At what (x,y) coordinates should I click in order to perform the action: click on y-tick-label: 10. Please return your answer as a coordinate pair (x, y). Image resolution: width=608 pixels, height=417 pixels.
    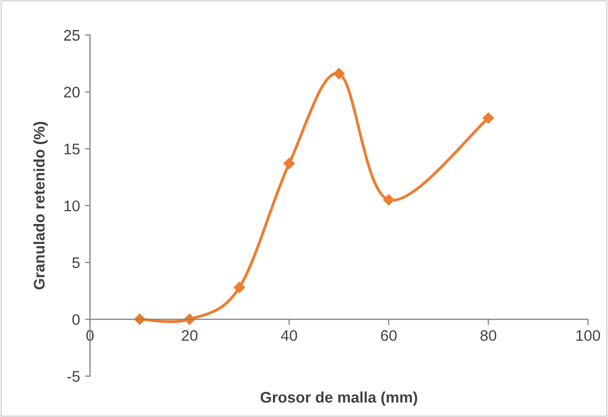
    Looking at the image, I should click on (72, 206).